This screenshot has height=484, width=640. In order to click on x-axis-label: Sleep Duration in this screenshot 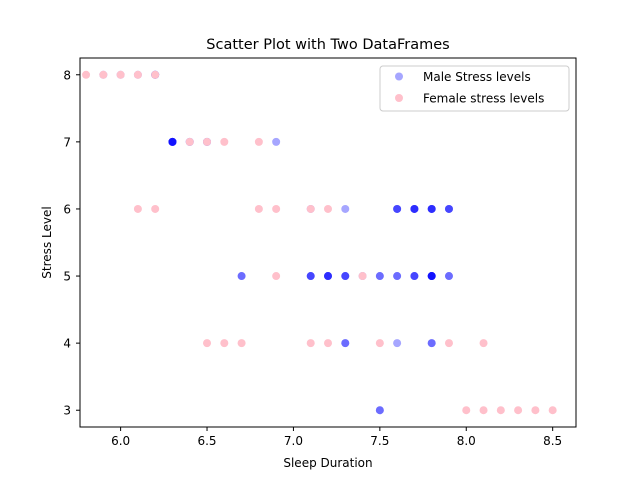, I will do `click(327, 463)`.